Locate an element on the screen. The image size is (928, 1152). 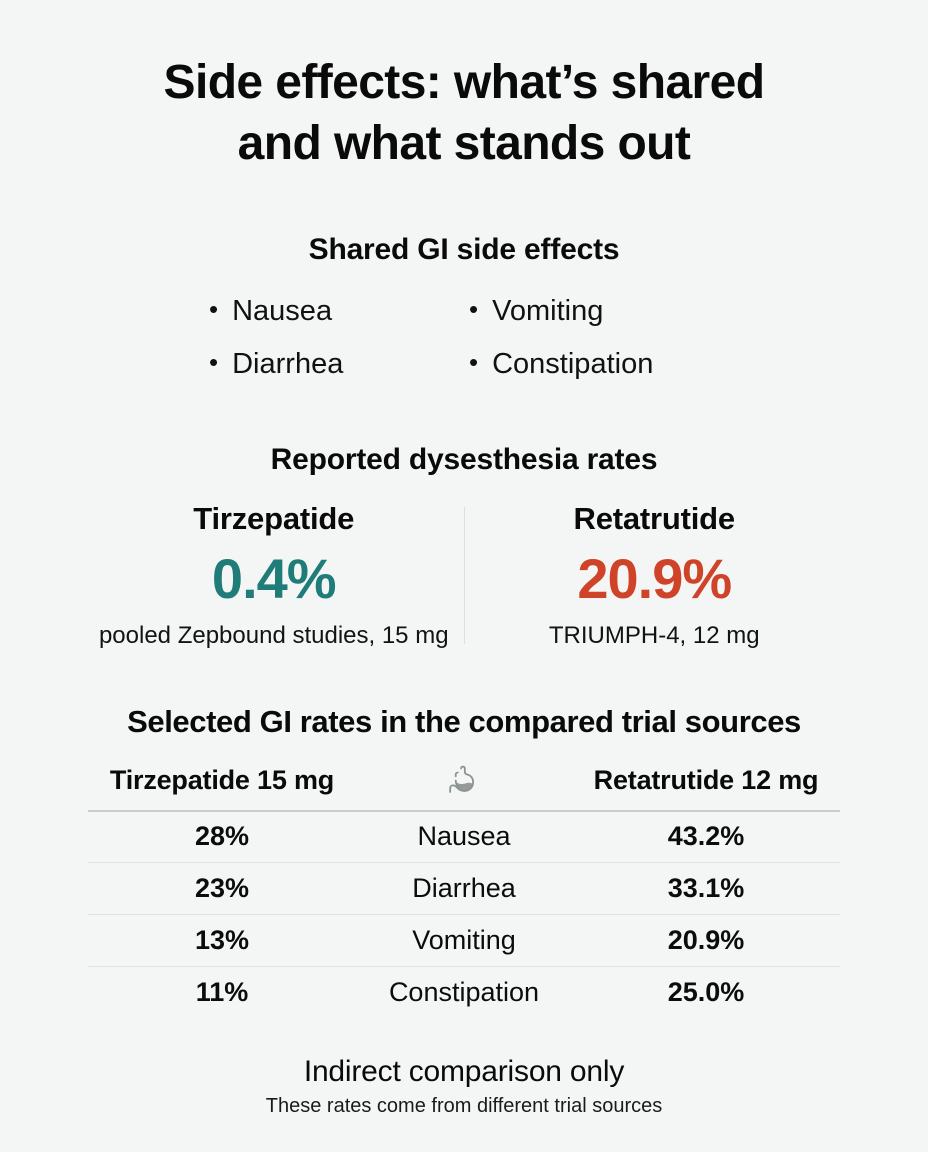
cell-symptom-label: Vomiting is located at coordinates (464, 940).